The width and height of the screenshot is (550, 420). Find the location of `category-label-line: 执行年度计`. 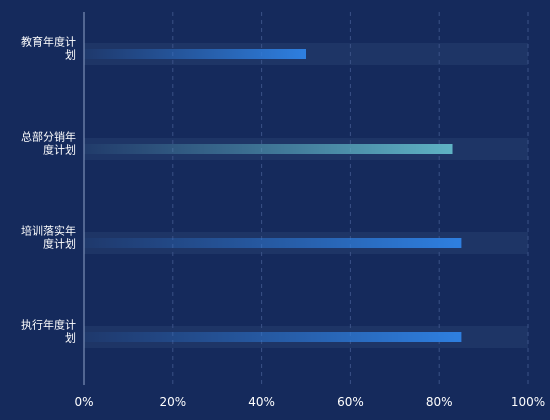

category-label-line: 执行年度计 is located at coordinates (48, 325).